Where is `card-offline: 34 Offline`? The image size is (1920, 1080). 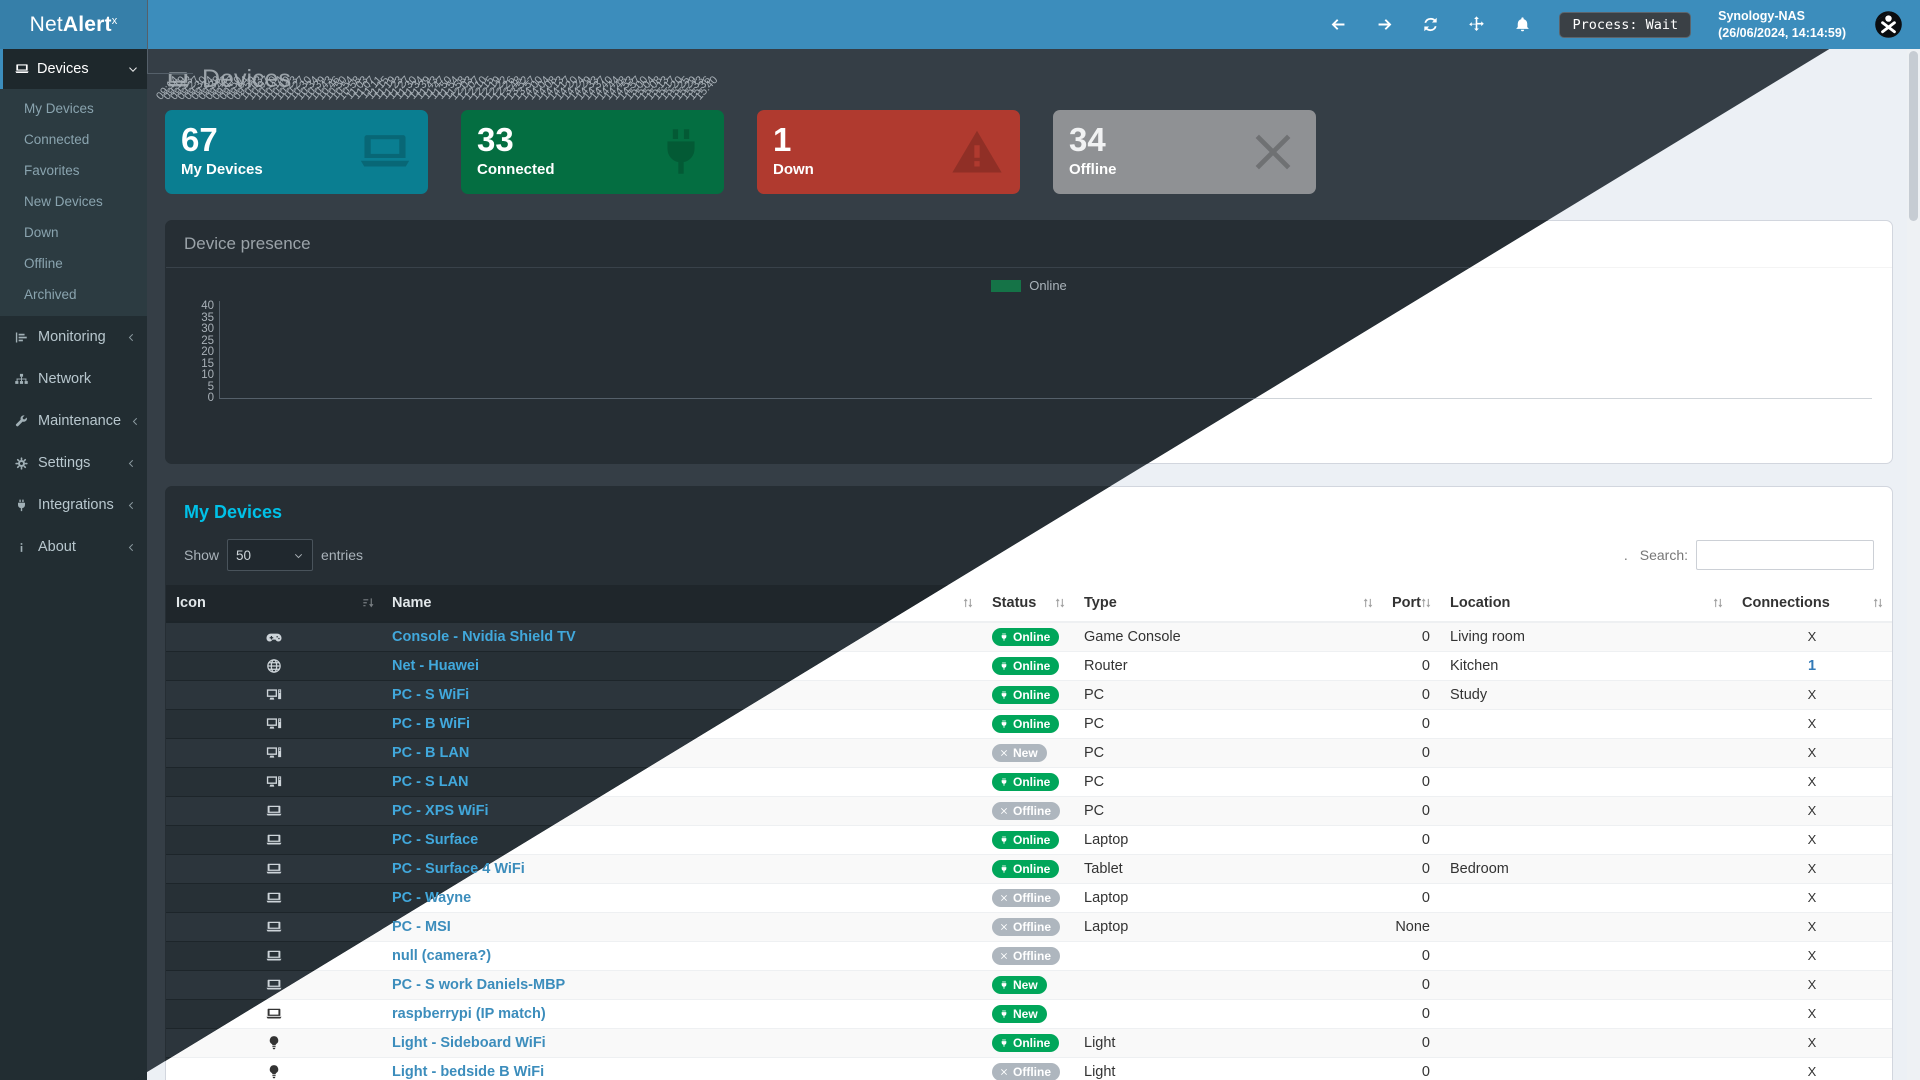
card-offline: 34 Offline is located at coordinates (1184, 152).